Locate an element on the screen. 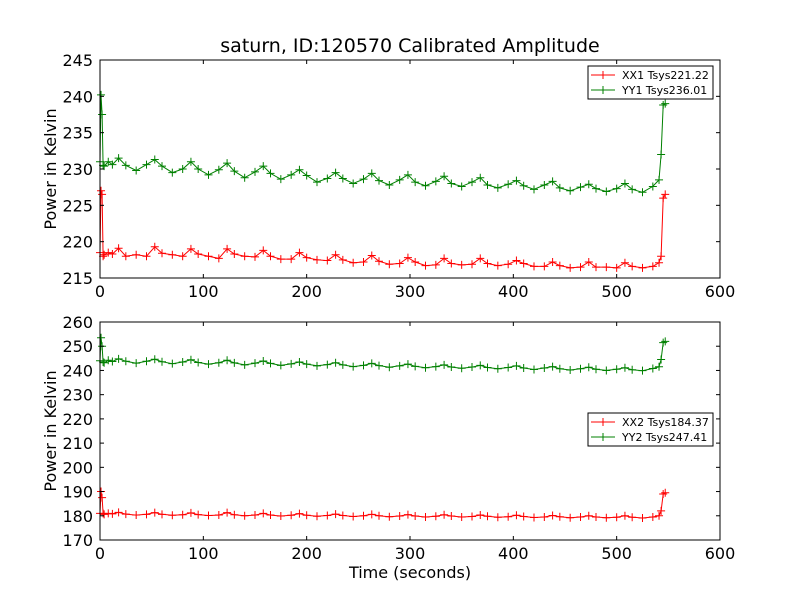 This screenshot has height=604, width=800. y-axis-label-top: Power in Kelvin is located at coordinates (50, 168).